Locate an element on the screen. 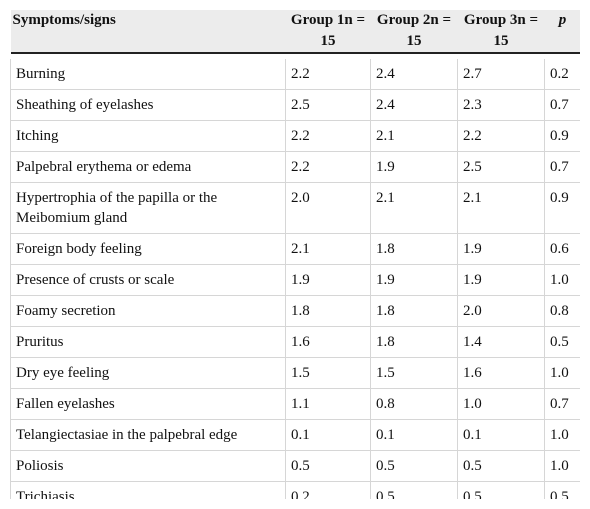 The height and width of the screenshot is (509, 590). cell-group-3: 2.5 is located at coordinates (501, 167).